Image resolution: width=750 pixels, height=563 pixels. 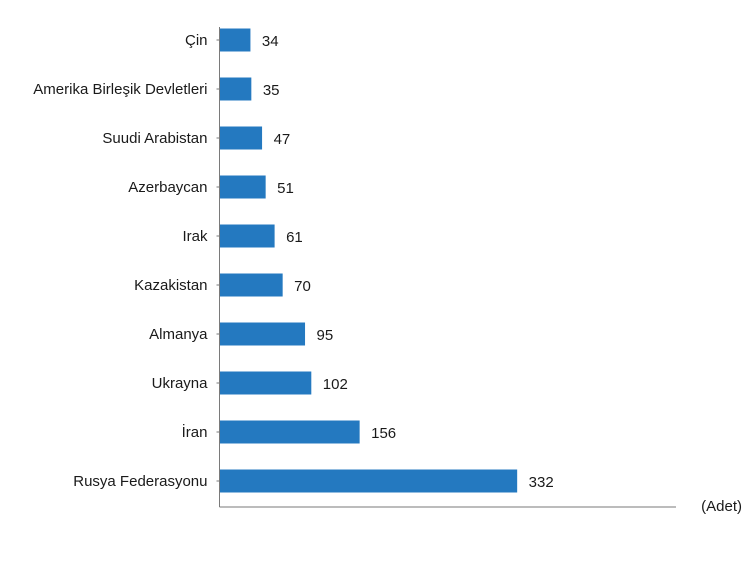 What do you see at coordinates (178, 334) in the screenshot?
I see `category-label: Almanya` at bounding box center [178, 334].